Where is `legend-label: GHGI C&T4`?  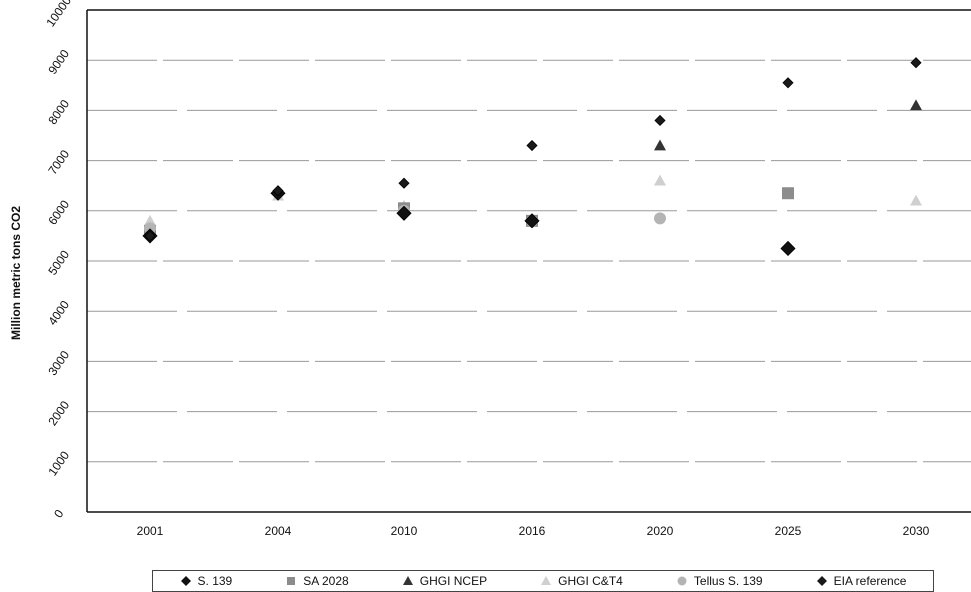
legend-label: GHGI C&T4 is located at coordinates (590, 581).